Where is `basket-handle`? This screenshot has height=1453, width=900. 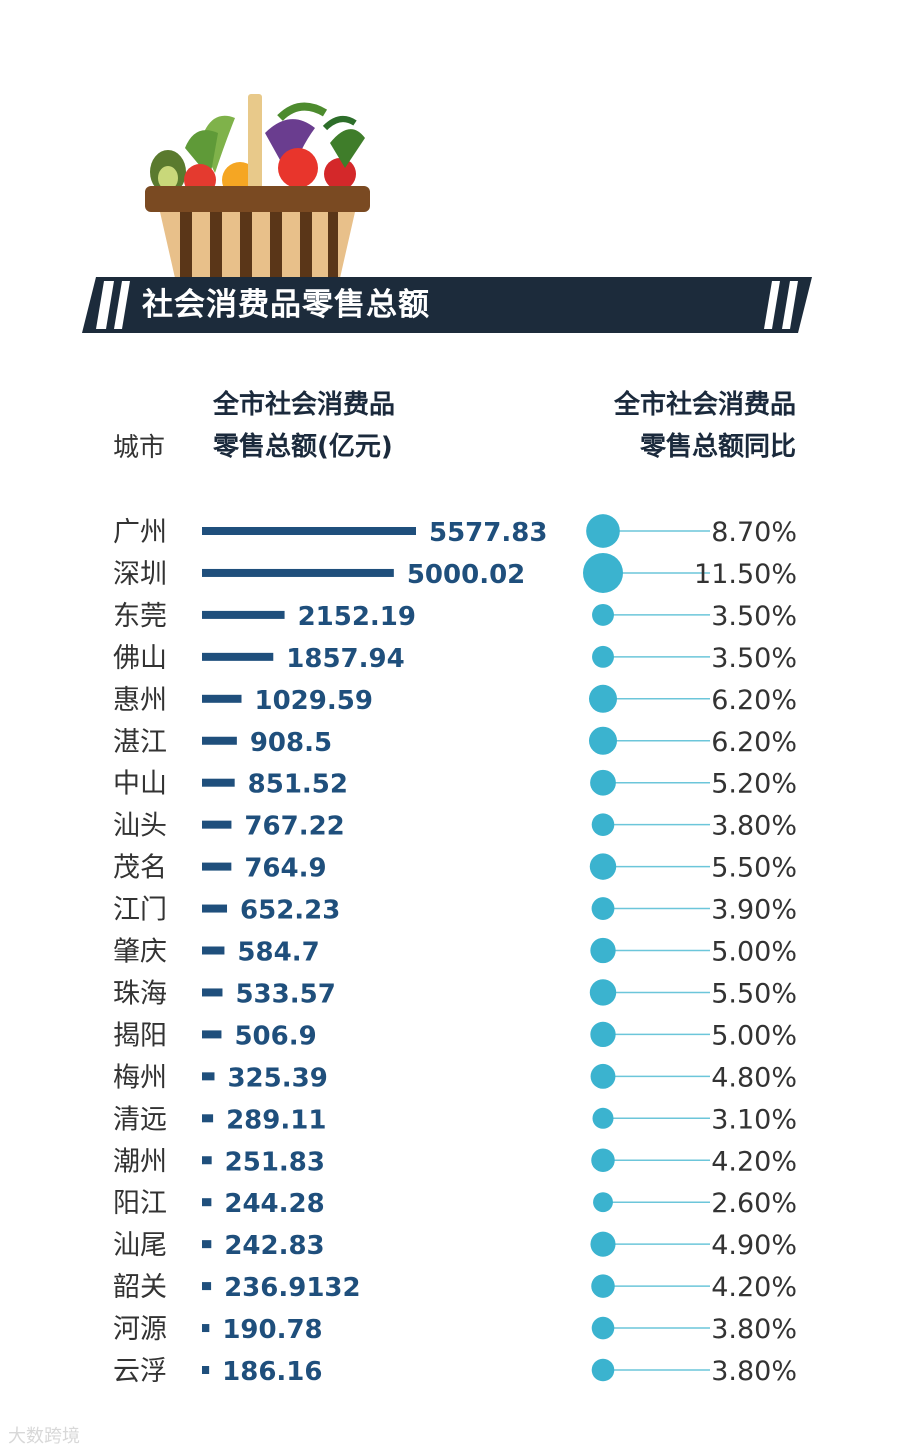 basket-handle is located at coordinates (255, 149).